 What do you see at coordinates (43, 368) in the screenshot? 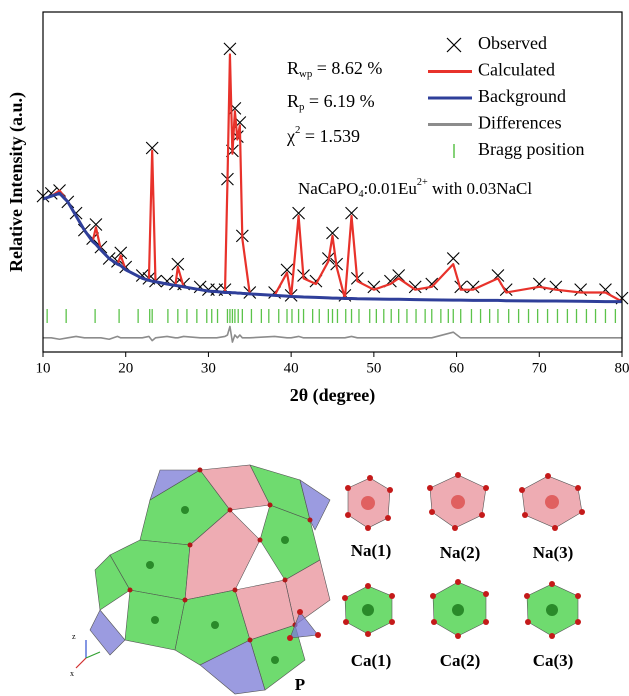
I see `x-tick-label: 10` at bounding box center [43, 368].